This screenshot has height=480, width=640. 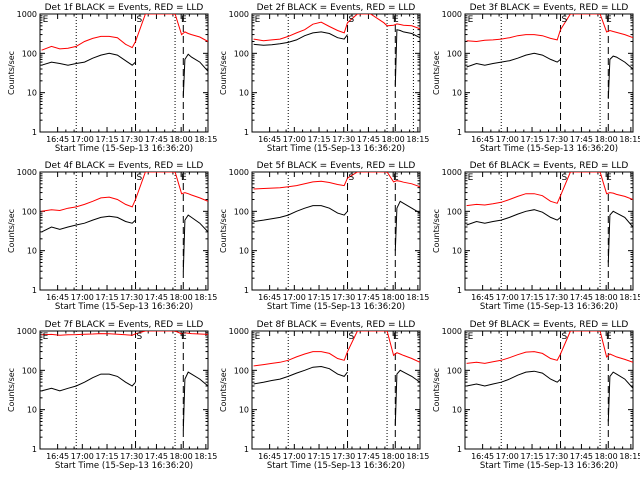 What do you see at coordinates (124, 8) in the screenshot?
I see `panel-title: Det 1f BLACK = Events, RED = LLD` at bounding box center [124, 8].